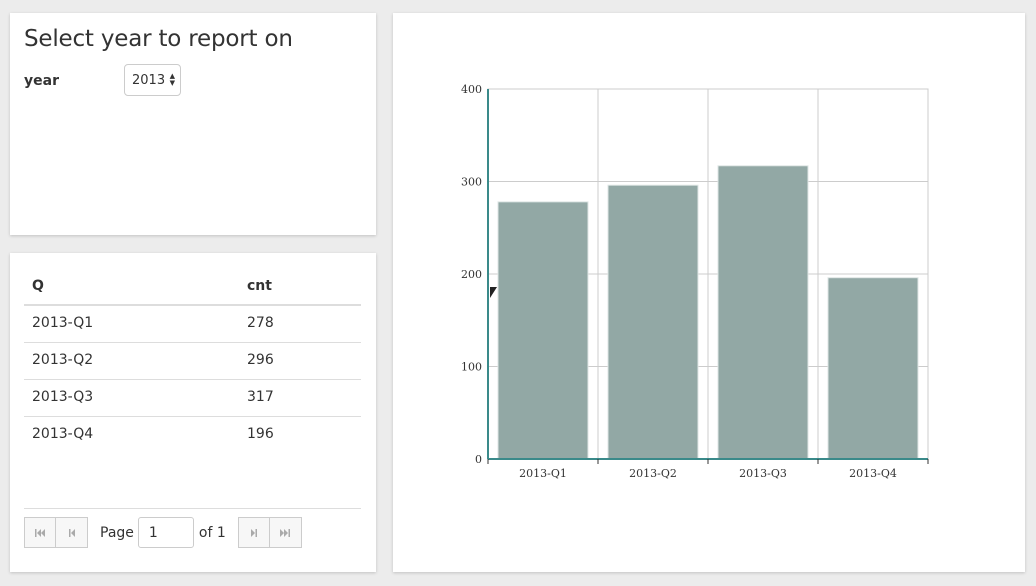 Image resolution: width=1036 pixels, height=586 pixels. I want to click on next-page-icon, so click(253, 532).